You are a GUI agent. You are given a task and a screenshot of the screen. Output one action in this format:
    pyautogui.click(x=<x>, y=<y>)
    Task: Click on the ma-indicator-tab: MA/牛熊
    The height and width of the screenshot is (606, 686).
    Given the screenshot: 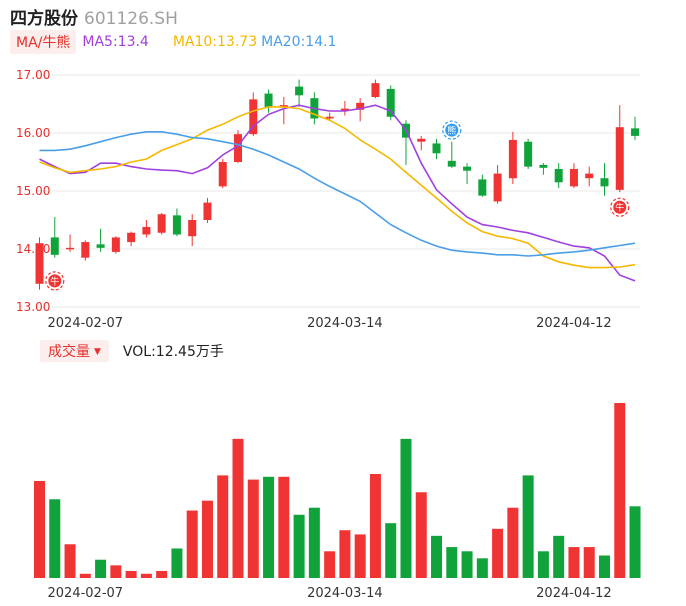 What is the action you would take?
    pyautogui.click(x=43, y=42)
    